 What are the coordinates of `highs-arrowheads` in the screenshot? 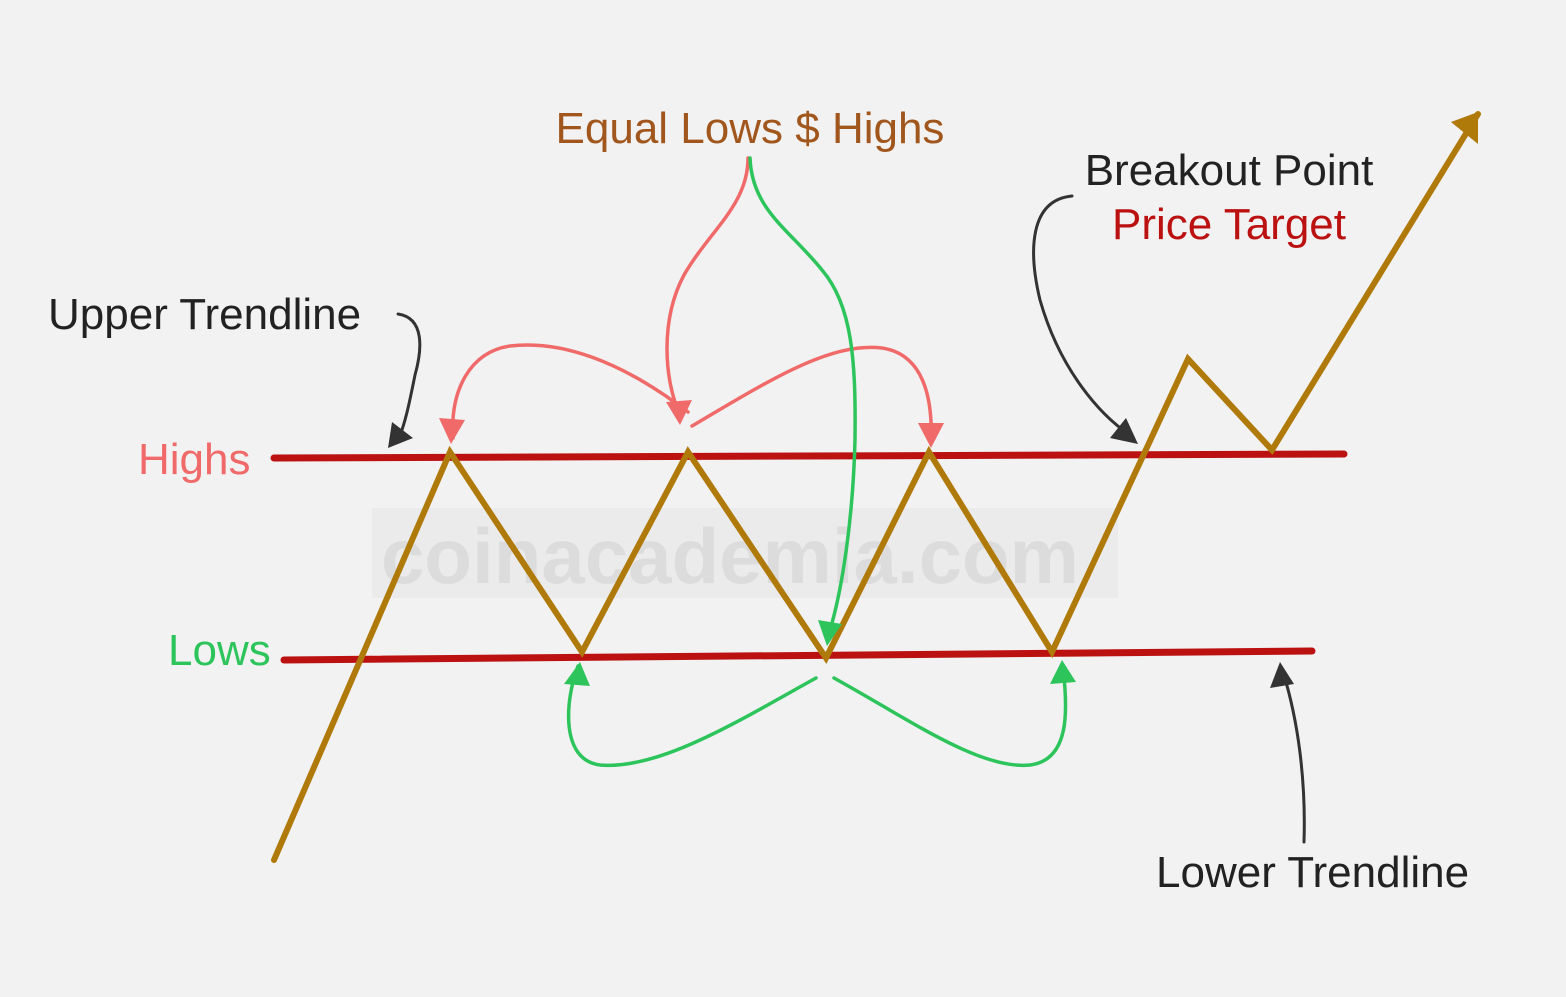 It's located at (691, 424).